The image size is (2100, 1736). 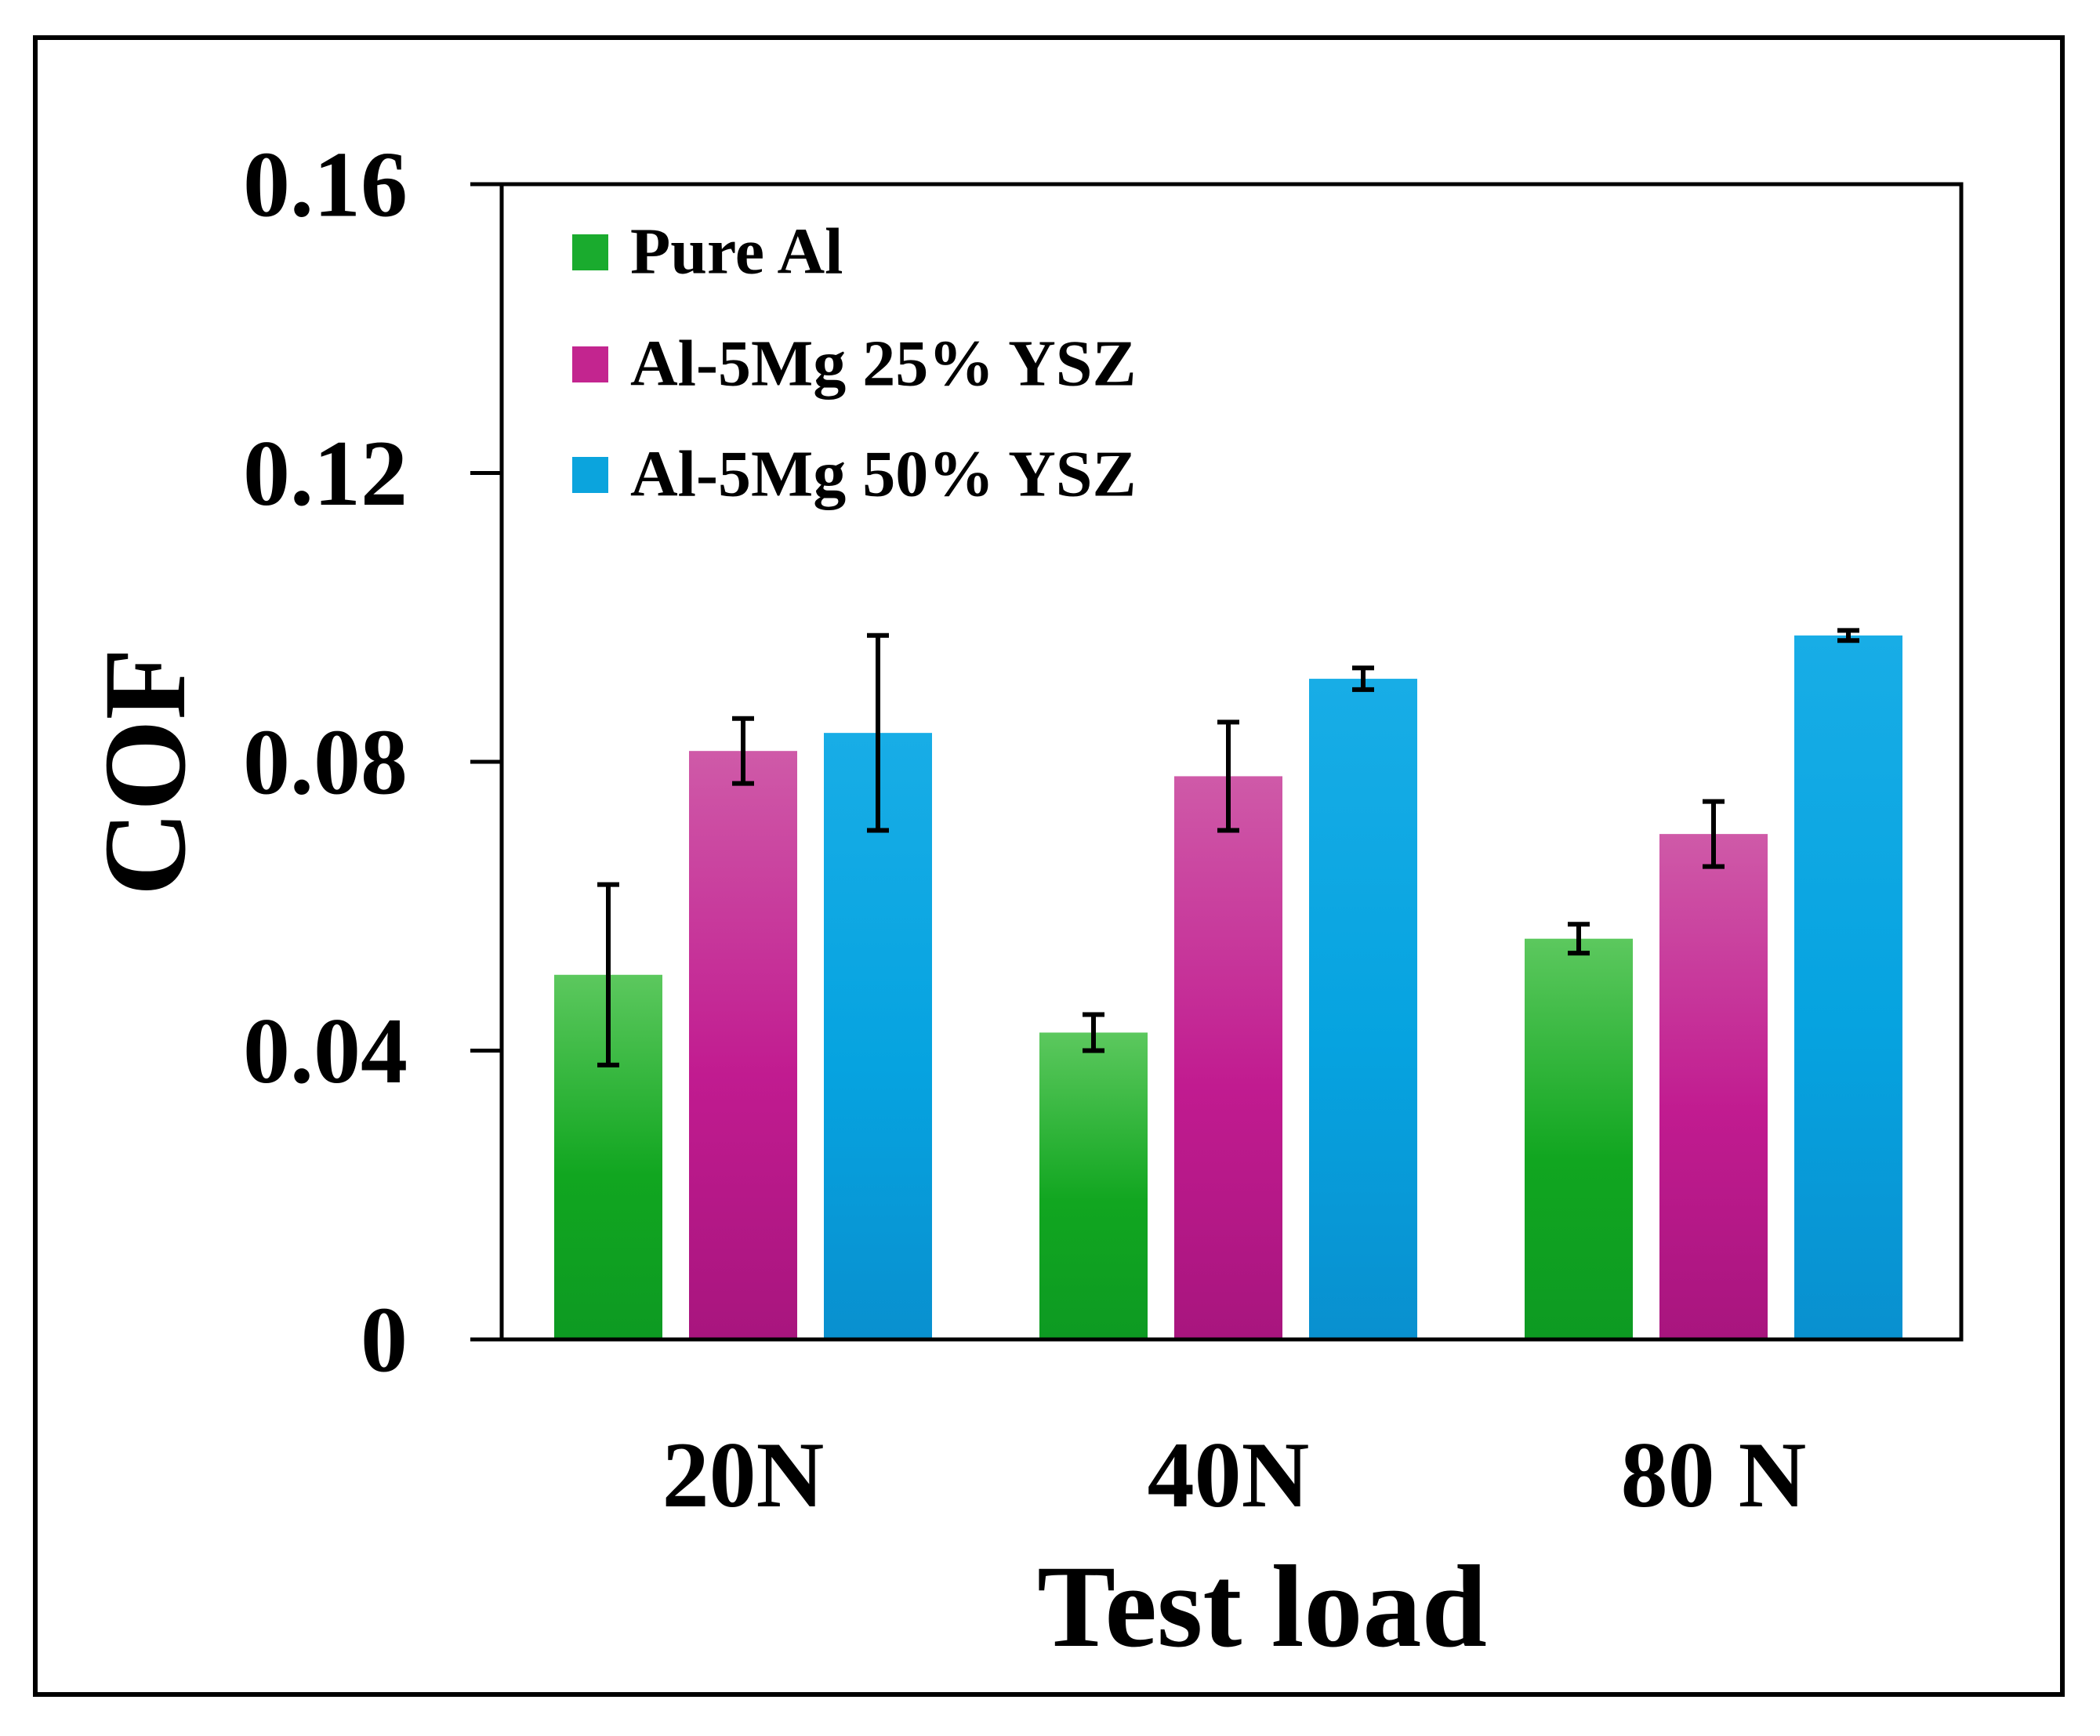 I want to click on y-tick-label-3: 0.08, so click(x=325, y=762).